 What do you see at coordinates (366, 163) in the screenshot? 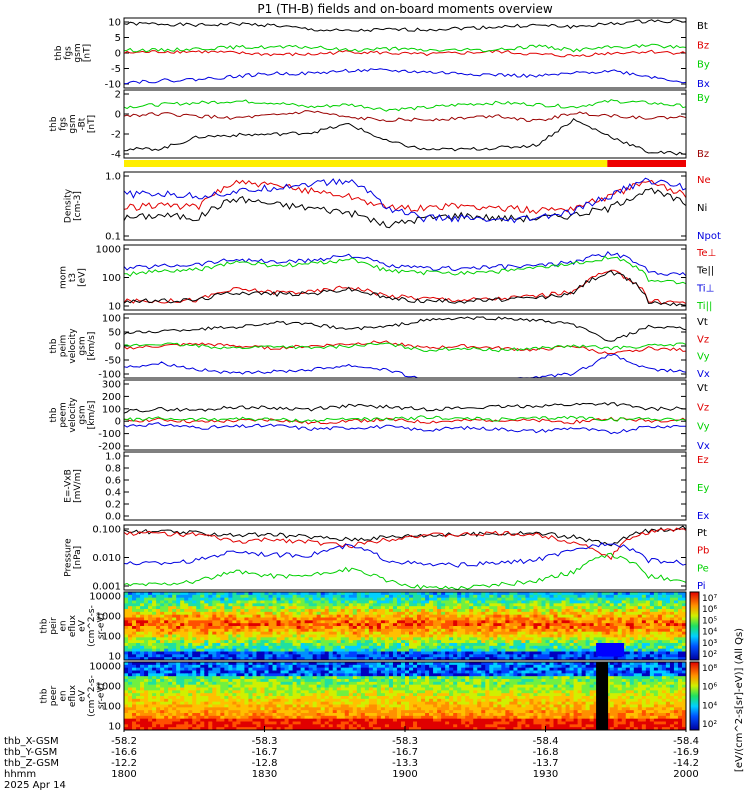
I see `mode-bar-segment` at bounding box center [366, 163].